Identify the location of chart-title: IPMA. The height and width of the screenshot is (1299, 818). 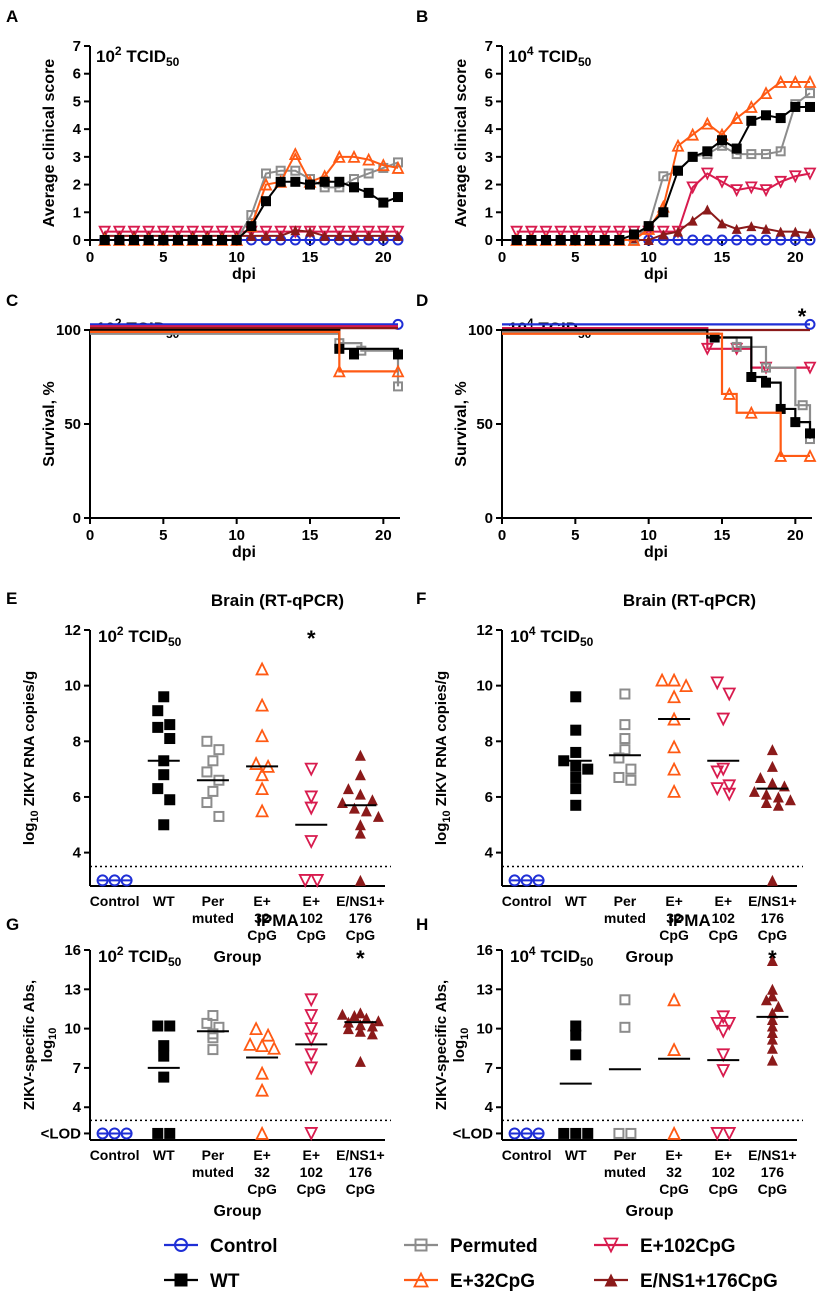
(689, 920).